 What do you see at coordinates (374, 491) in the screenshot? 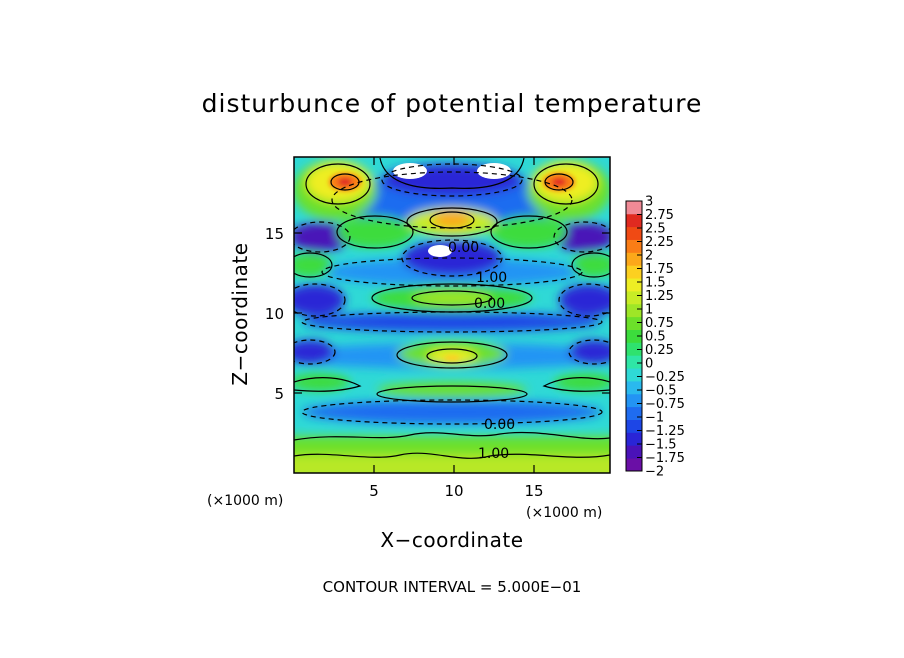
I see `x-tick-label: 5` at bounding box center [374, 491].